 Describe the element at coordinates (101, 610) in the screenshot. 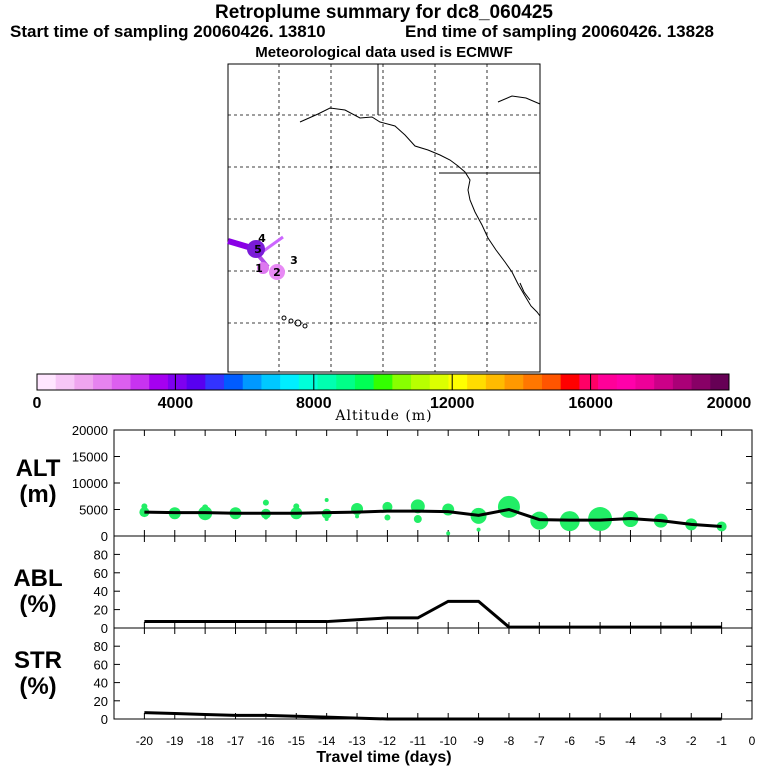

I see `y-tick-label: 20` at that location.